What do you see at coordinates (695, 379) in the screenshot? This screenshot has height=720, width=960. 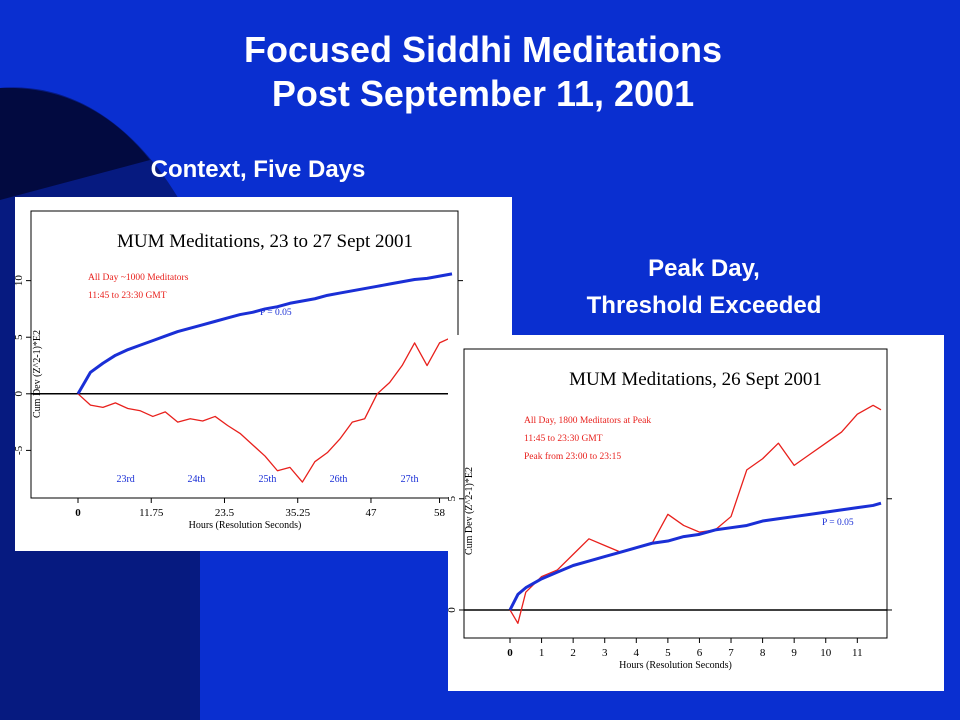 I see `chart-title: MUM Meditations, 26 Sept 2001` at bounding box center [695, 379].